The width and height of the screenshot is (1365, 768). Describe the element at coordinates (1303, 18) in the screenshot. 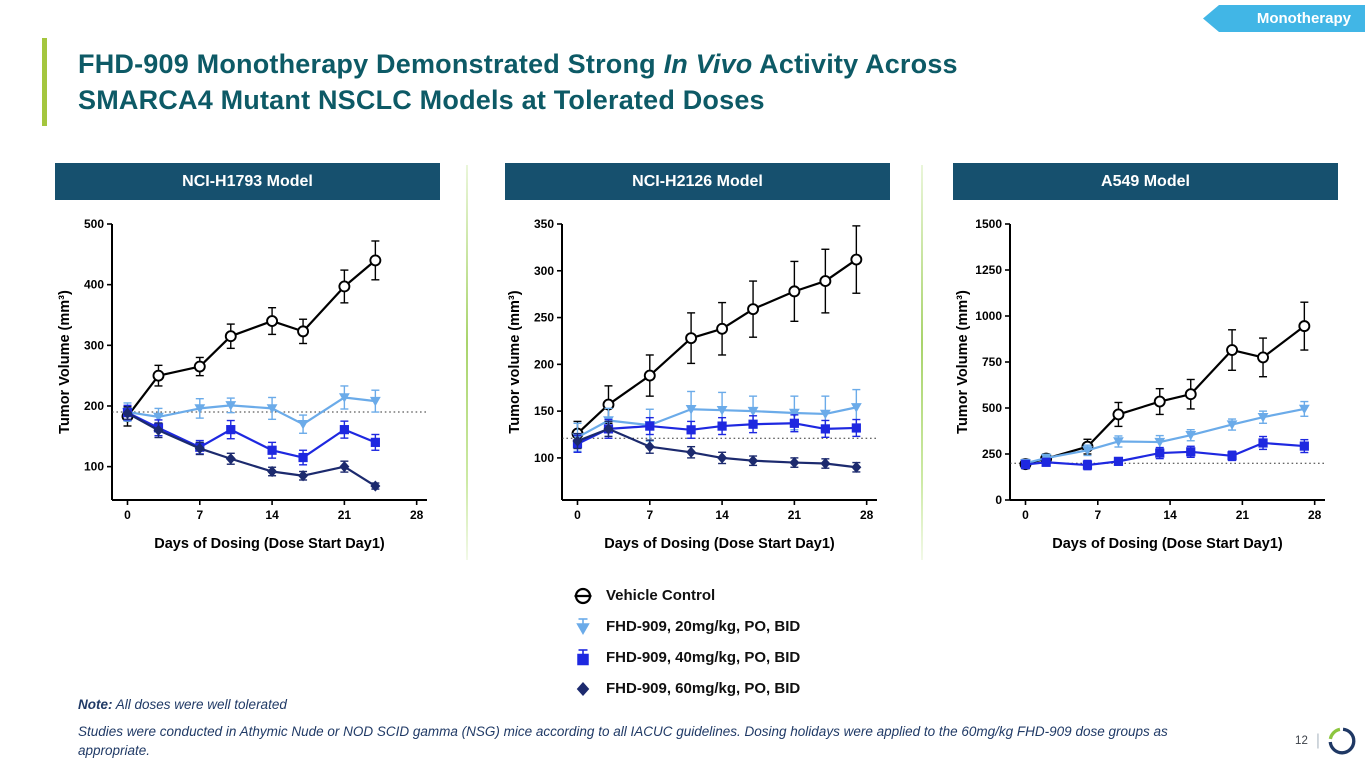

I see `monotherapy-tag-label: Monotherapy` at that location.